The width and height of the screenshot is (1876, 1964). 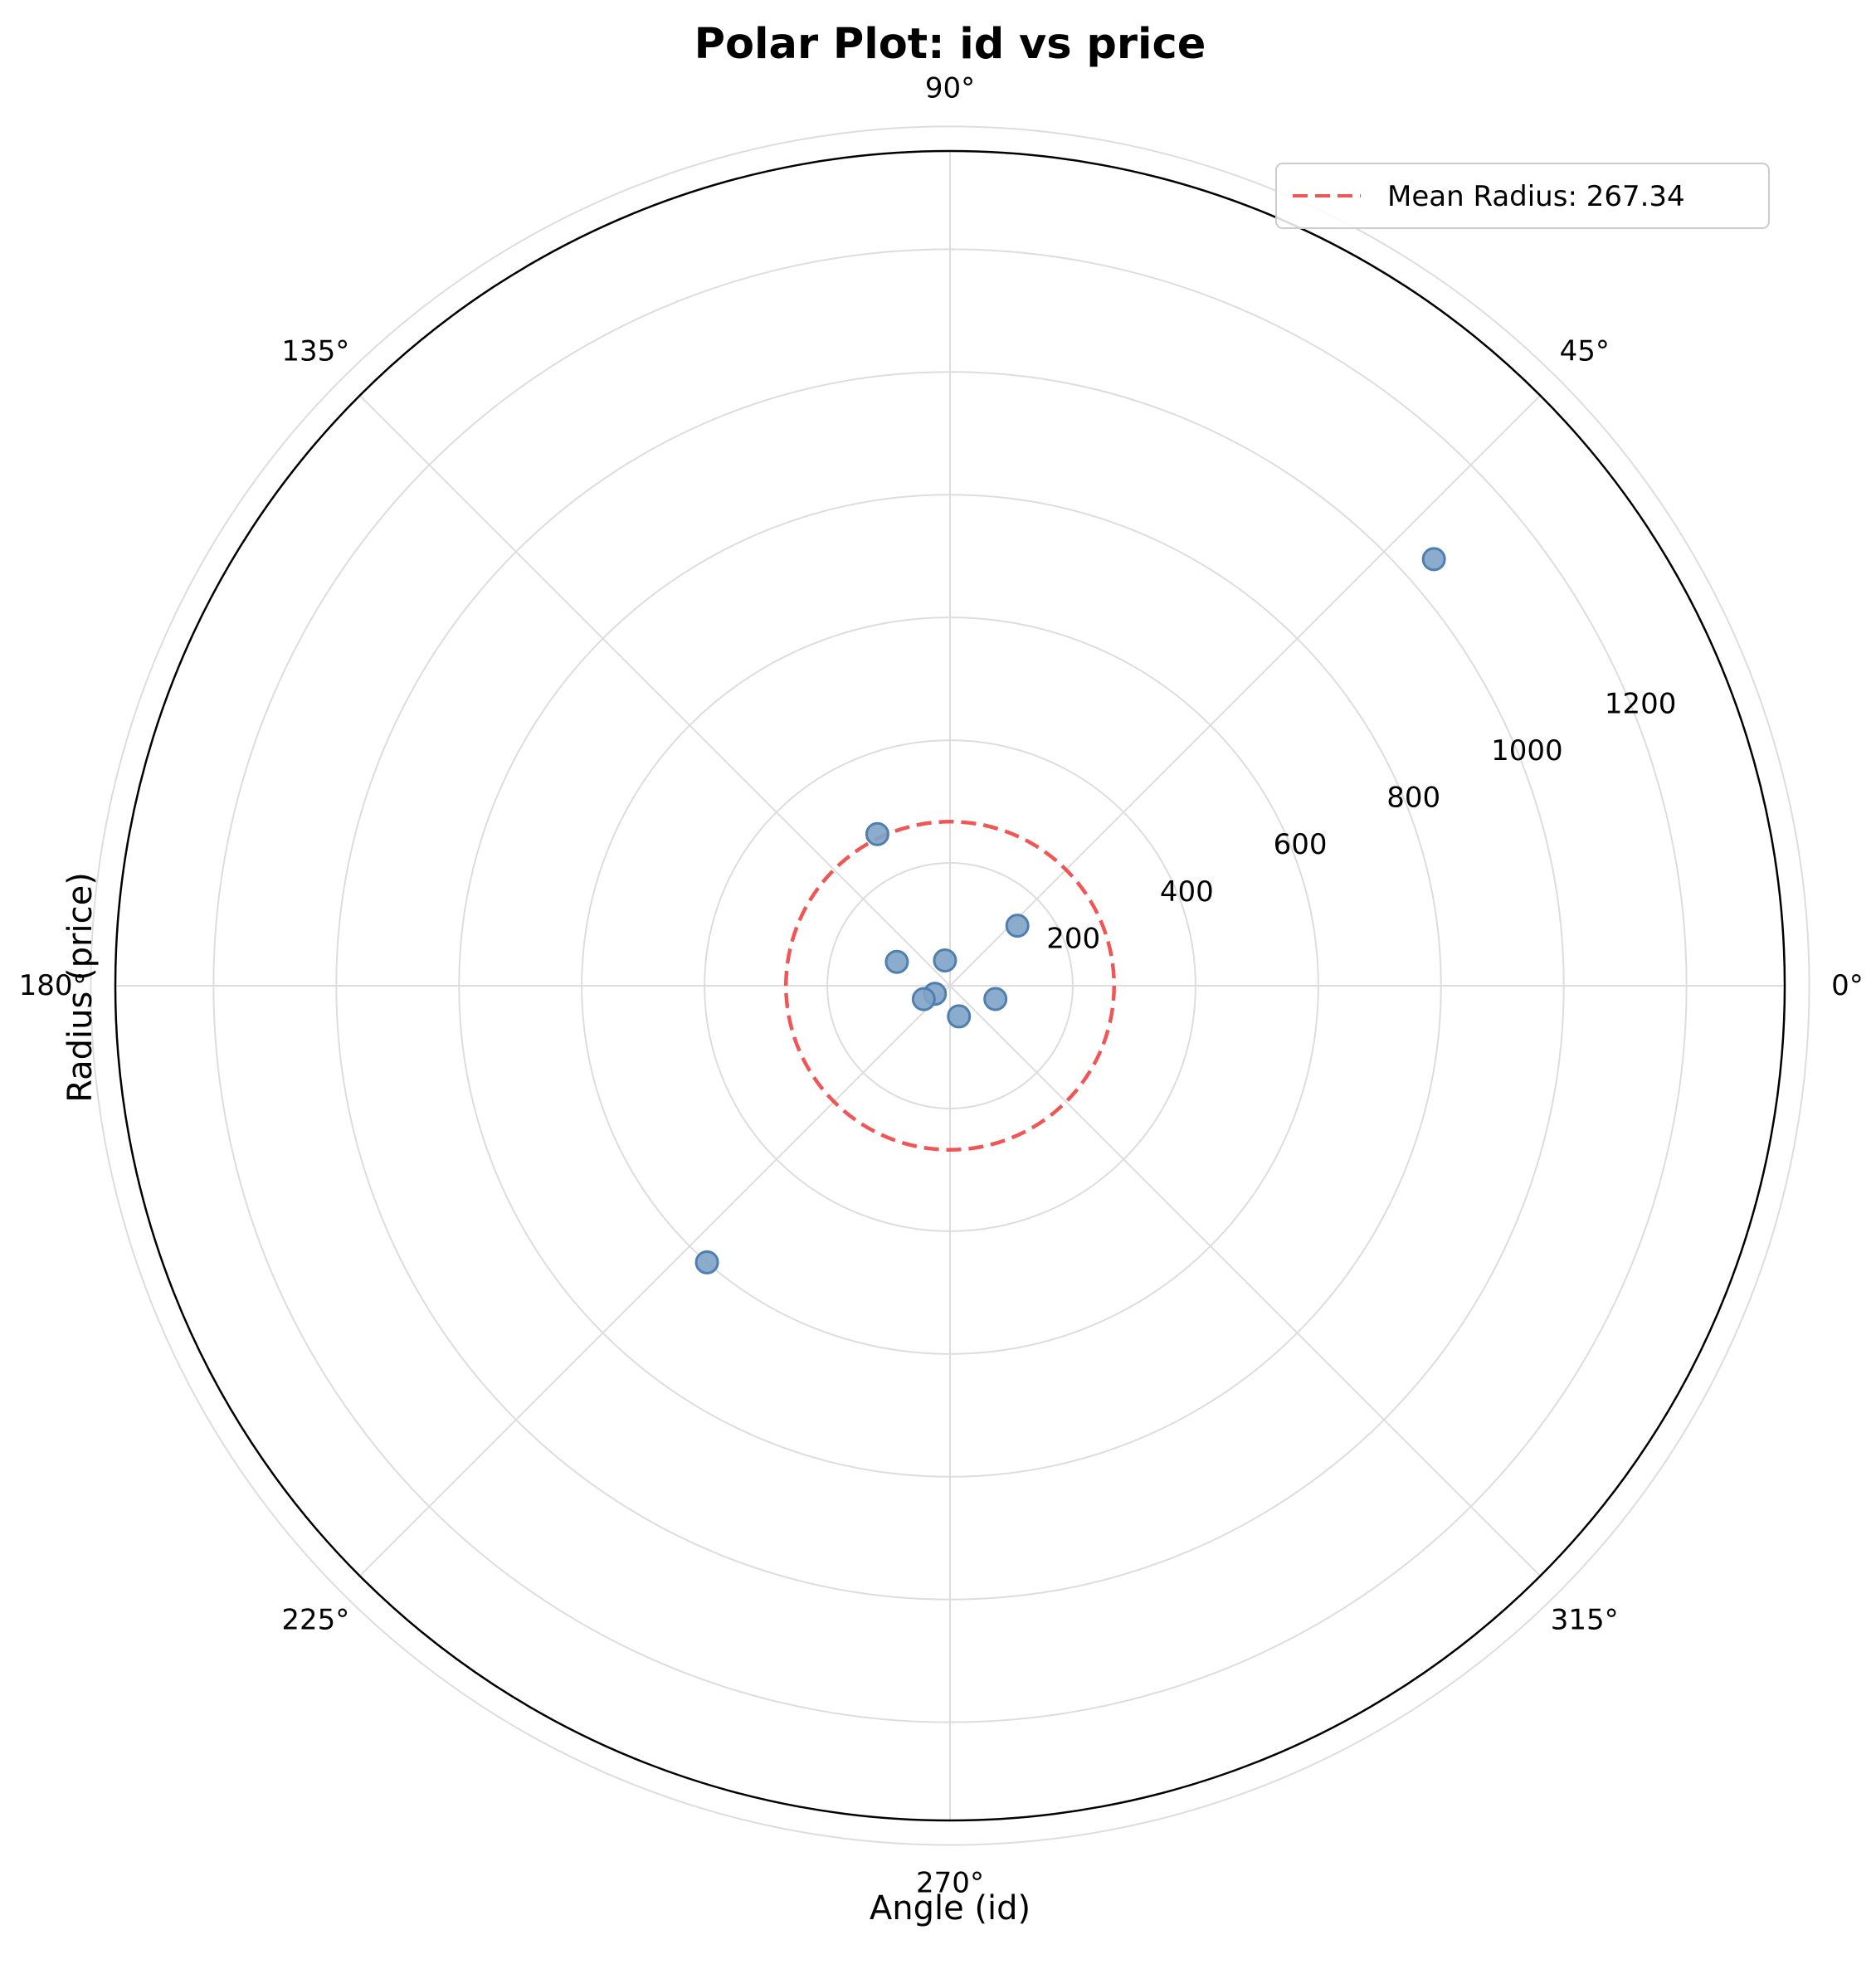 I want to click on points-layer, so click(x=1070, y=910).